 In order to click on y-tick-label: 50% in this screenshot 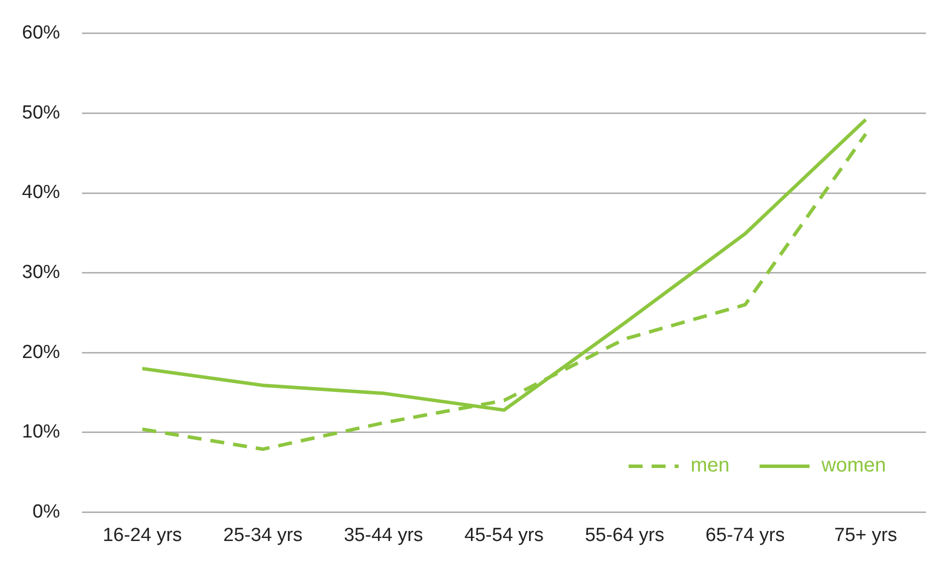, I will do `click(41, 113)`.